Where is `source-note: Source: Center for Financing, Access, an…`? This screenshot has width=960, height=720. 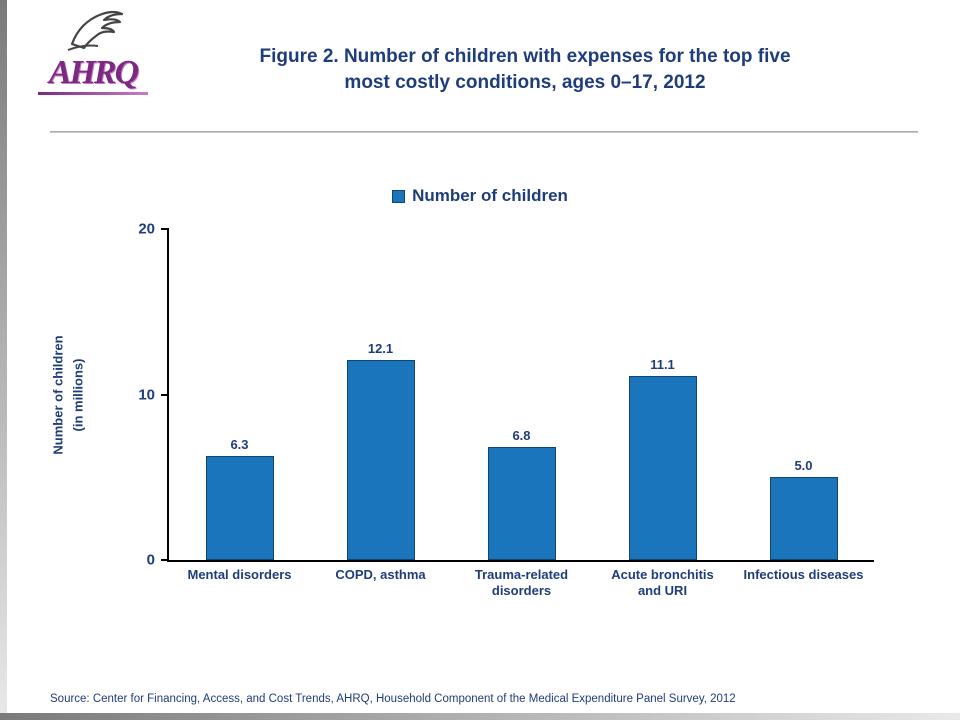 source-note: Source: Center for Financing, Access, an… is located at coordinates (393, 699).